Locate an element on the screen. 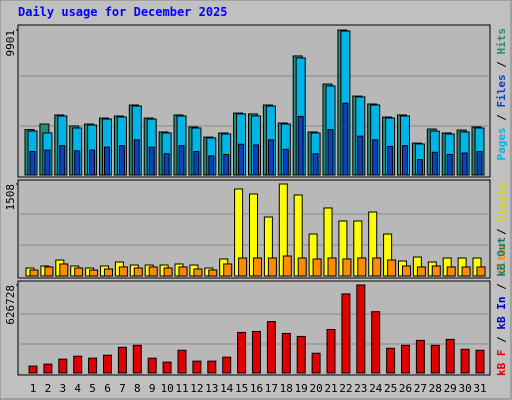 This screenshot has width=512, height=400. x-tick-label: 26 is located at coordinates (405, 388).